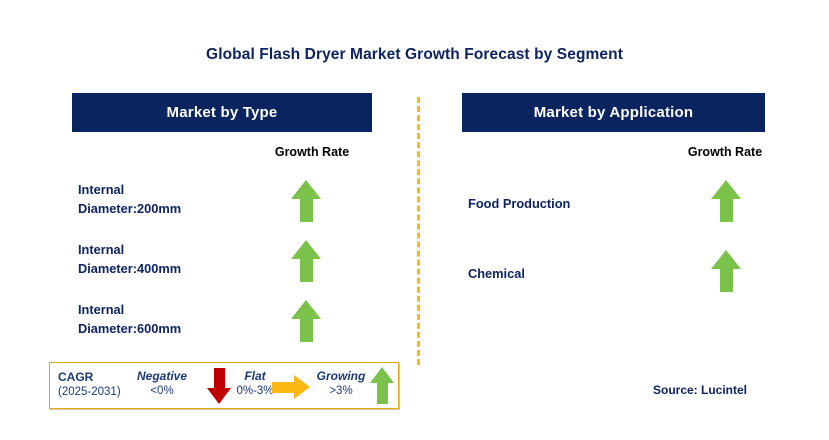 This screenshot has height=440, width=829. What do you see at coordinates (255, 391) in the screenshot?
I see `legend-flat-value: 0%-3%` at bounding box center [255, 391].